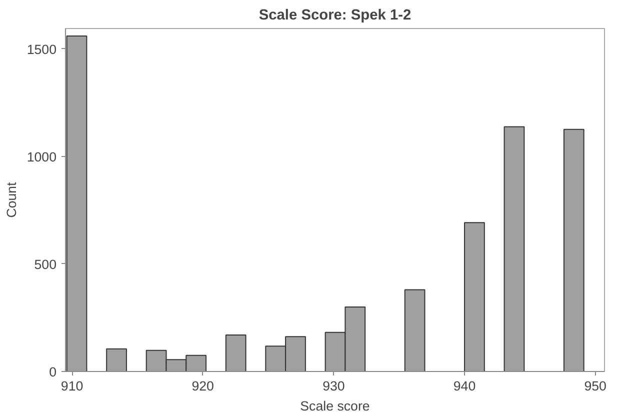 The image size is (618, 416). What do you see at coordinates (45, 264) in the screenshot?
I see `y-tick-label: 500` at bounding box center [45, 264].